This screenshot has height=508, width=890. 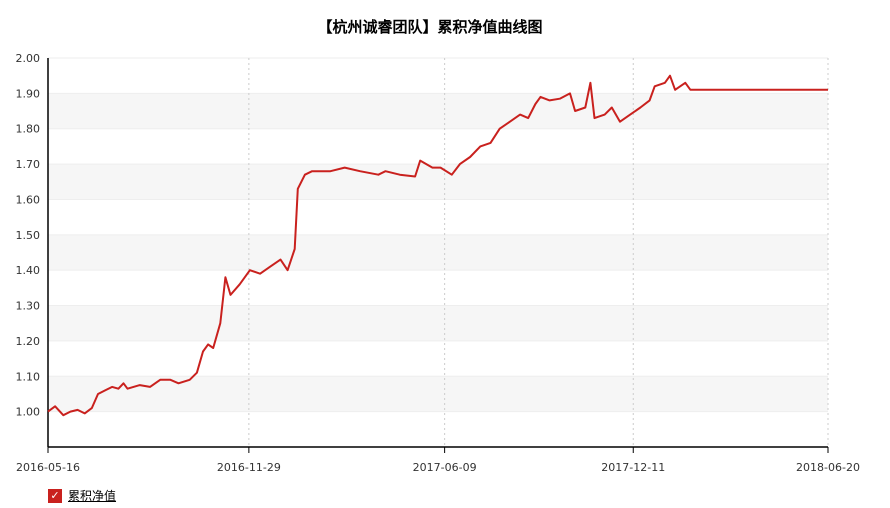 I want to click on legend-item: ✓ 累积净值, so click(x=82, y=495).